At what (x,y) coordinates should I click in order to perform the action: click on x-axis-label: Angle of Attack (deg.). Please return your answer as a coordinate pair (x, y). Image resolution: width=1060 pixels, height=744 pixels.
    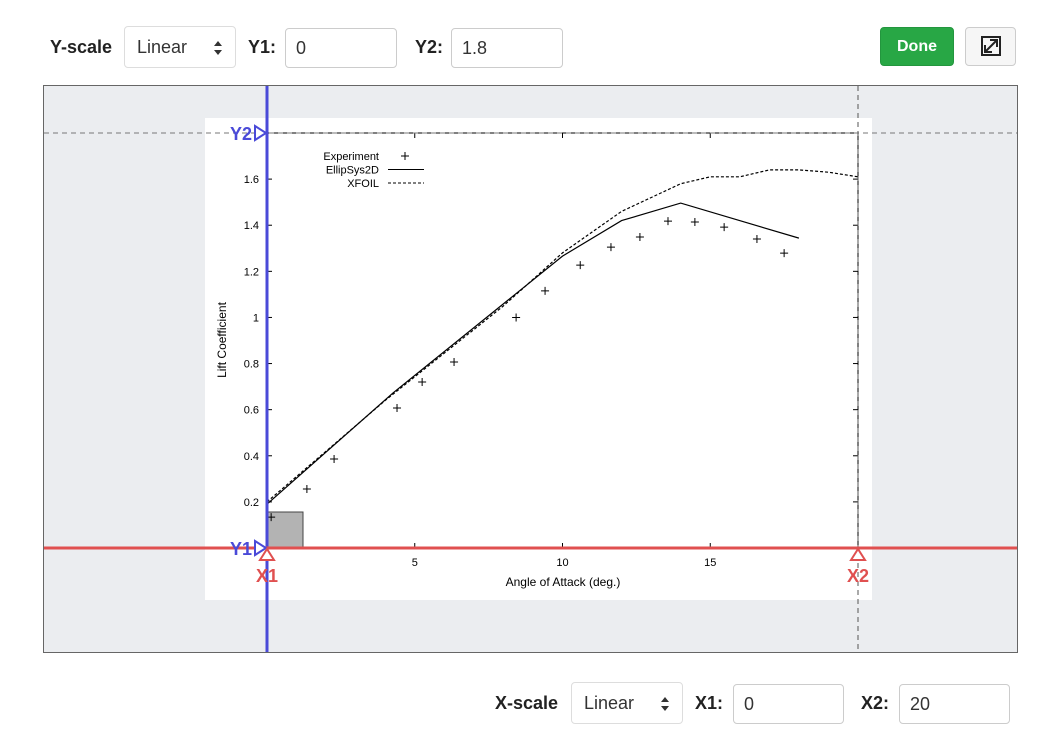
    Looking at the image, I should click on (563, 582).